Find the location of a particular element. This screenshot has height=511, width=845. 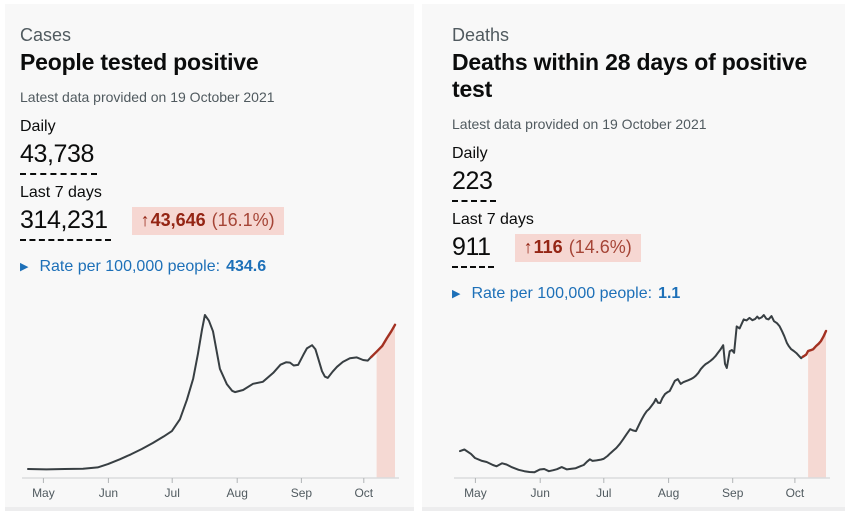

last-7-days-value: 911 is located at coordinates (473, 251).